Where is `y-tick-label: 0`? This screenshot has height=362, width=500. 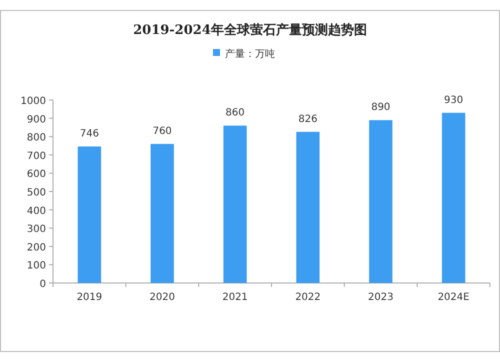
y-tick-label: 0 is located at coordinates (43, 284).